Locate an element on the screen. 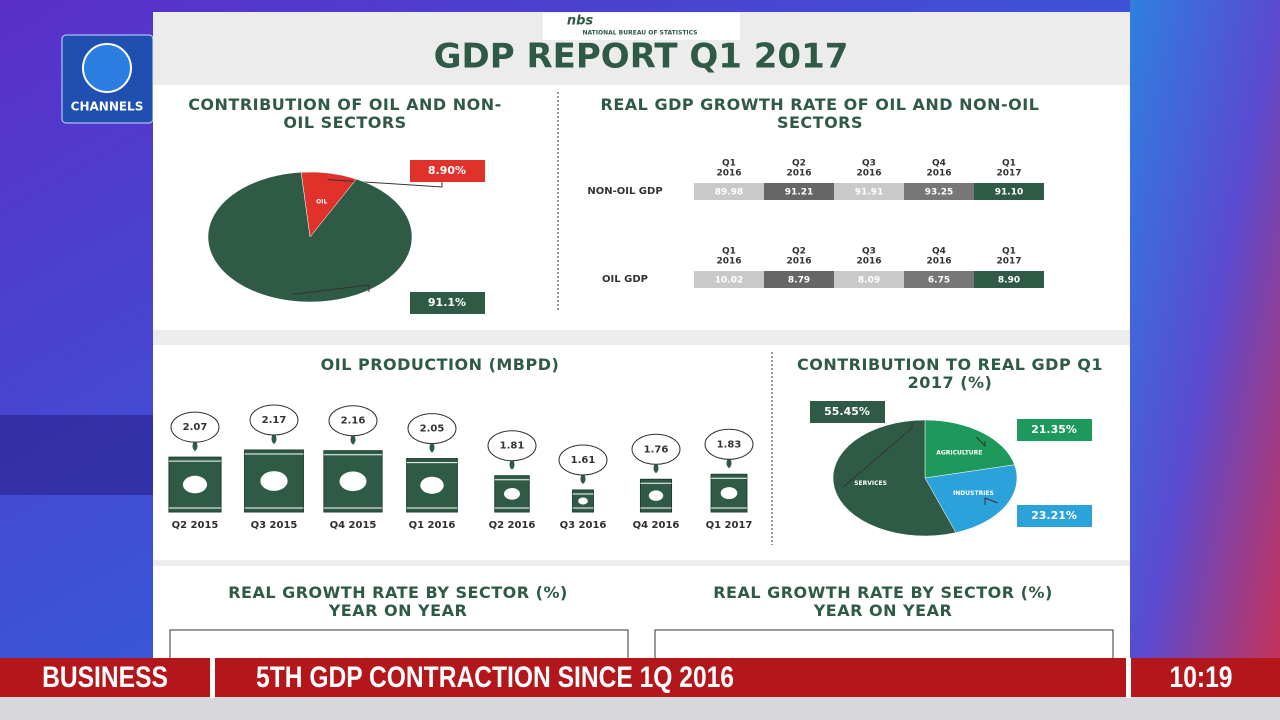  report-title: GDP REPORT Q1 2017 is located at coordinates (641, 57).